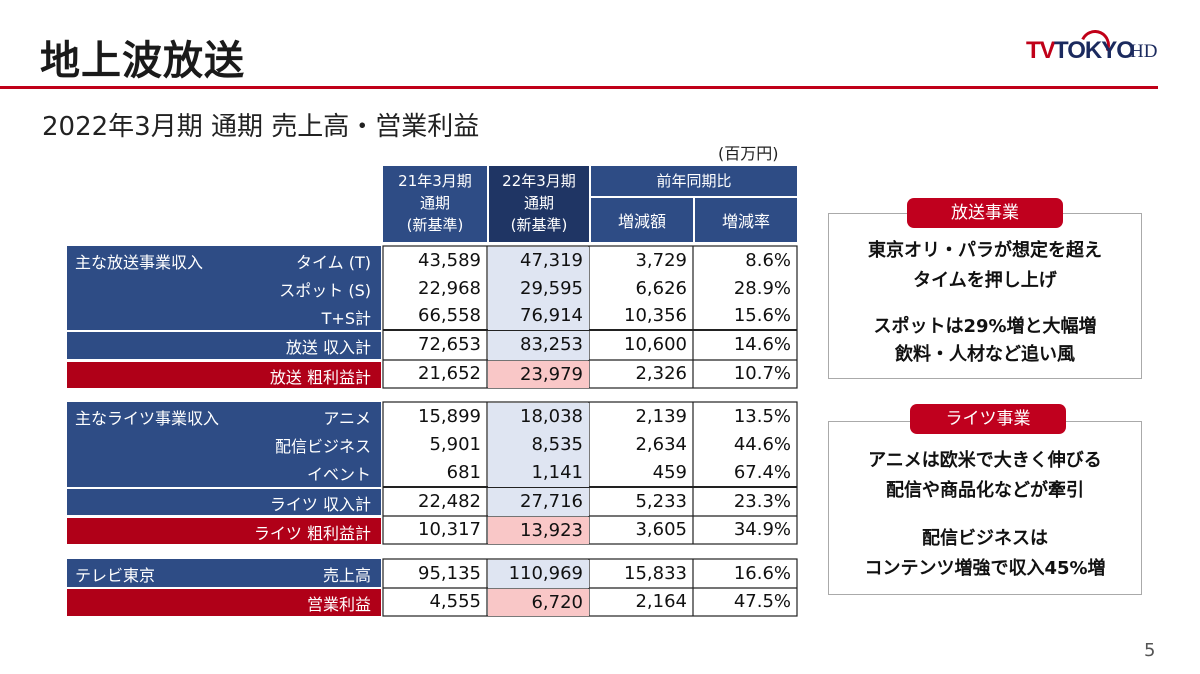  Describe the element at coordinates (762, 373) in the screenshot. I see `cell-bc-gp-rate: 10.7%` at that location.